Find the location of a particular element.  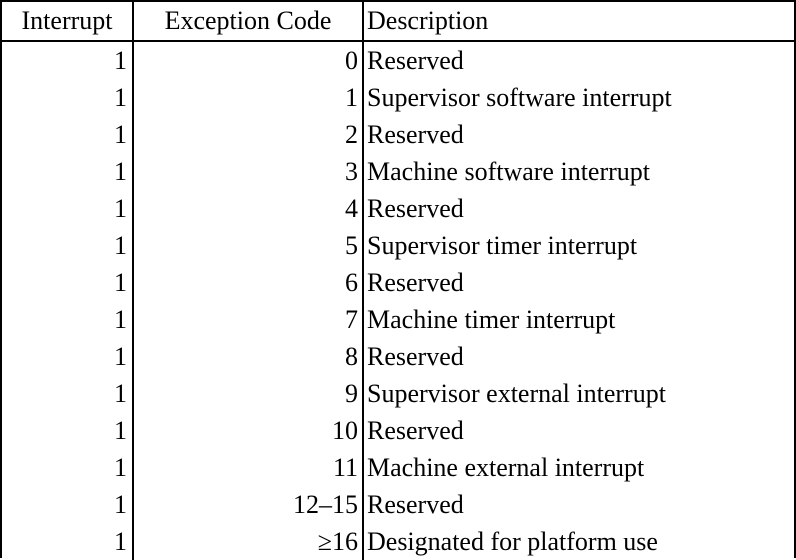

table-row: 1 1 Supervisor software interrupt is located at coordinates (398, 97).